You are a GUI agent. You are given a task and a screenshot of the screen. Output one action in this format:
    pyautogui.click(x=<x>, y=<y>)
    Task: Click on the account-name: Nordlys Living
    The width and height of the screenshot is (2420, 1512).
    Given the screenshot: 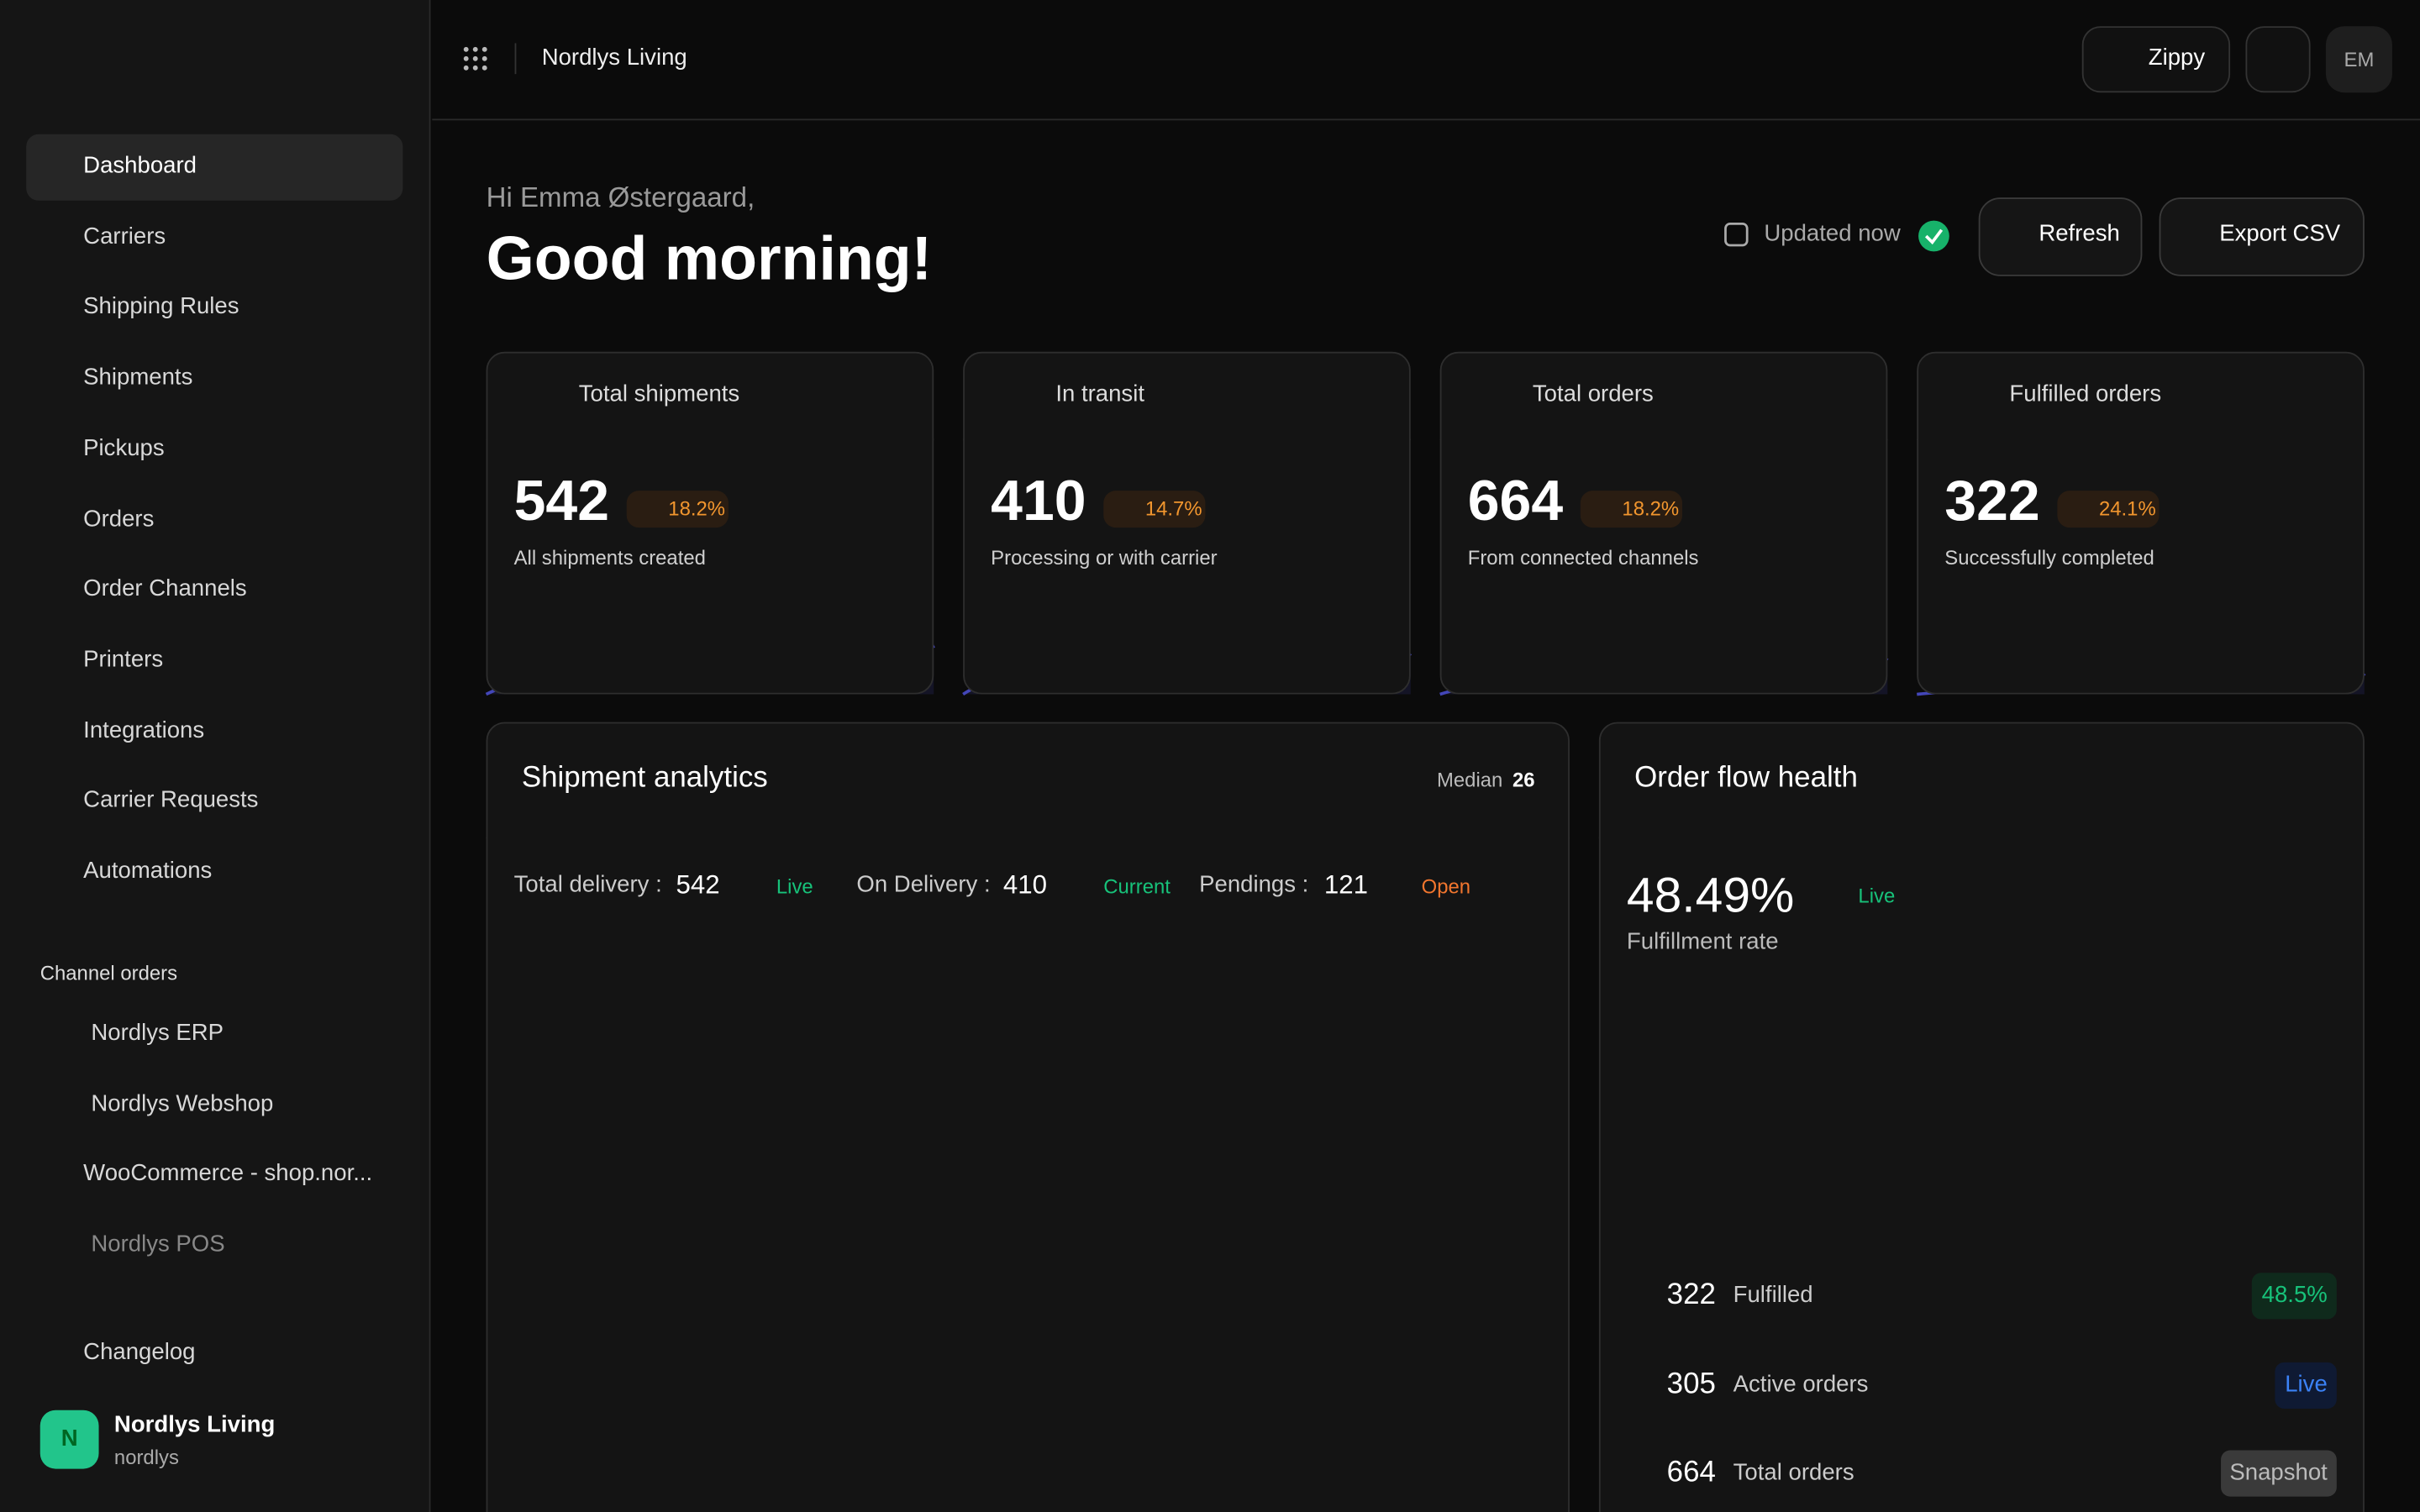 What is the action you would take?
    pyautogui.click(x=195, y=1424)
    